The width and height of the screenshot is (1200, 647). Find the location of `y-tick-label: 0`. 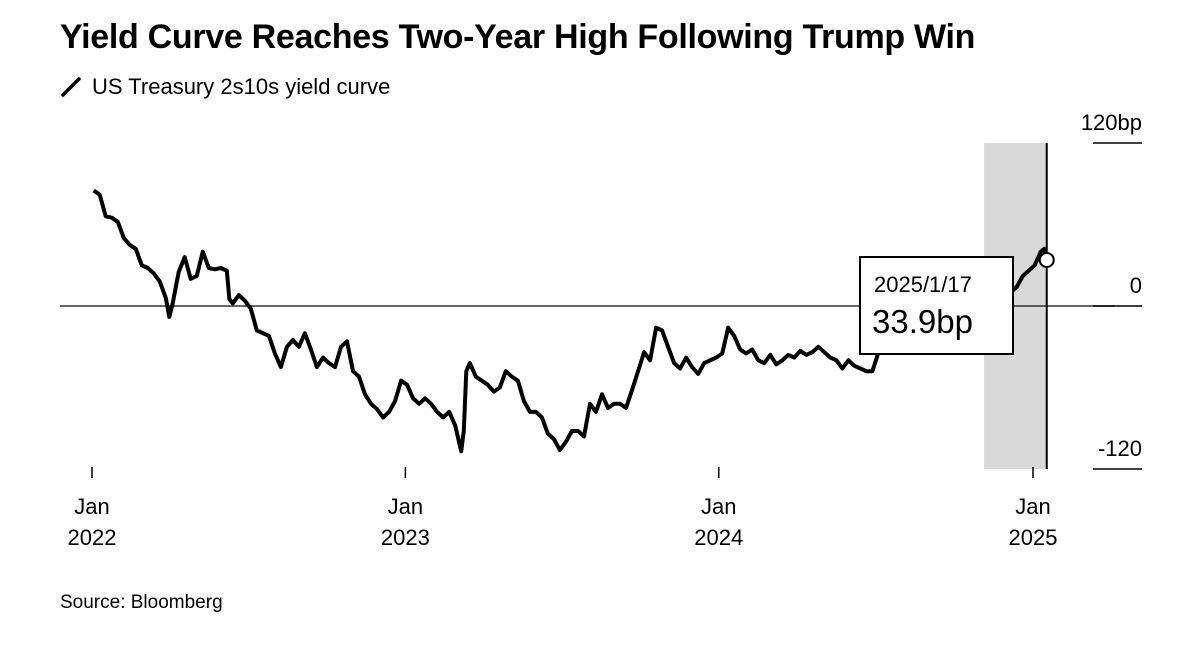

y-tick-label: 0 is located at coordinates (1136, 285).